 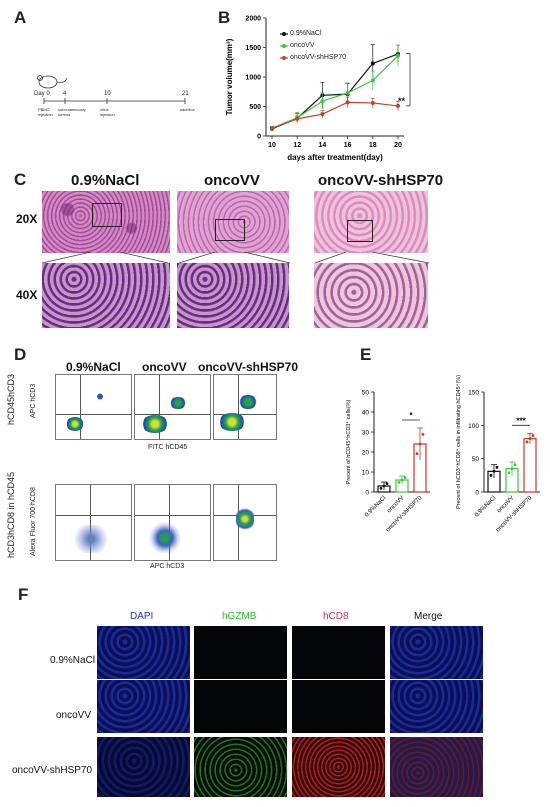 I want to click on d-col-nacl: 0.9%NaCl, so click(x=93, y=367).